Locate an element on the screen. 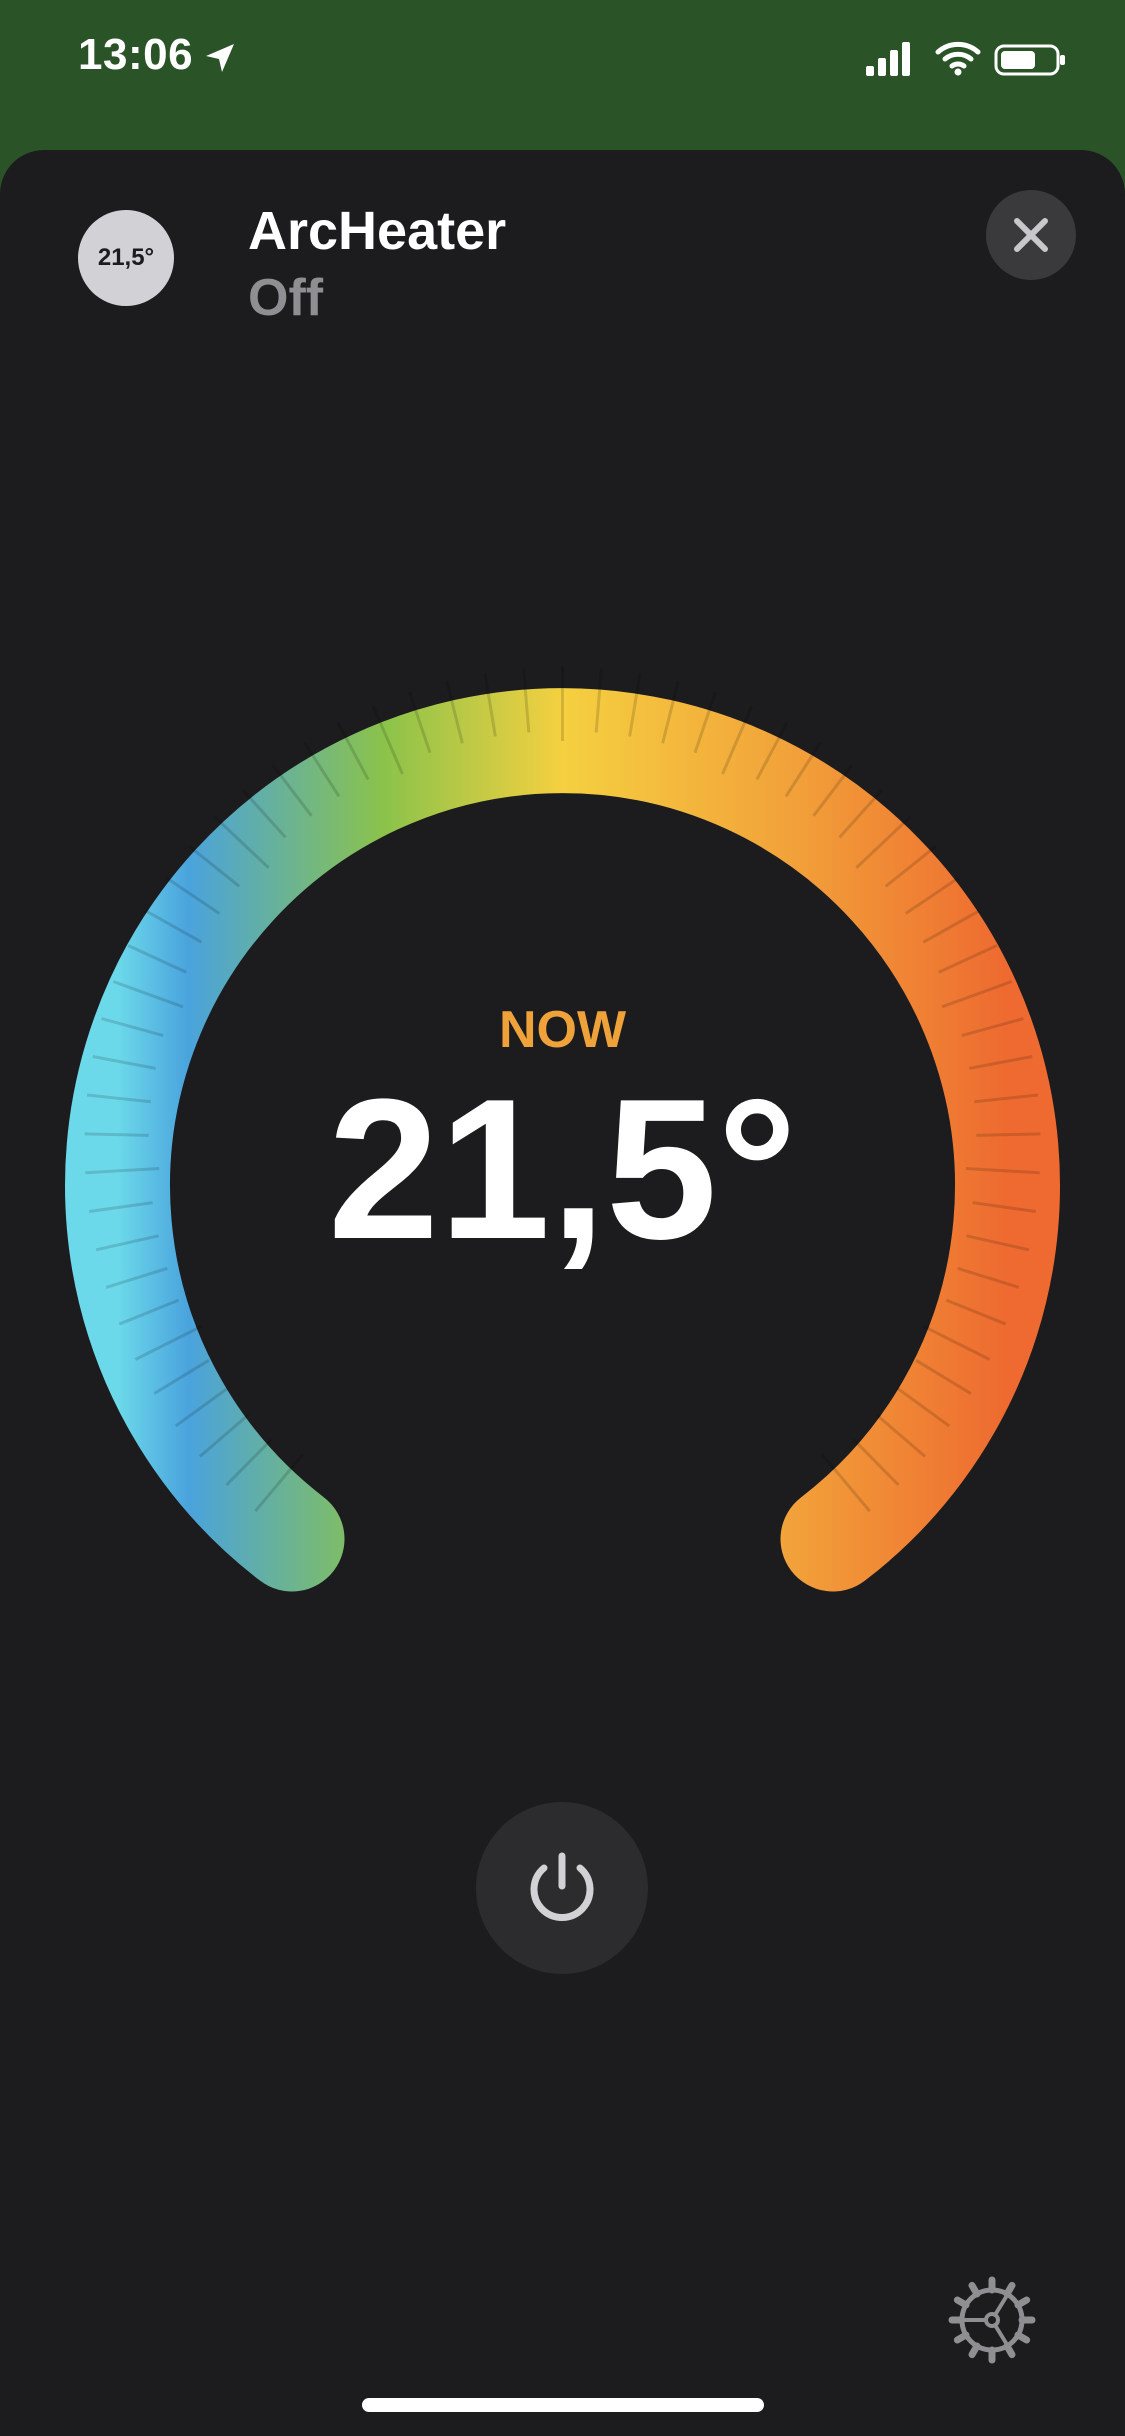 The width and height of the screenshot is (1125, 2436). close-button is located at coordinates (1031, 235).